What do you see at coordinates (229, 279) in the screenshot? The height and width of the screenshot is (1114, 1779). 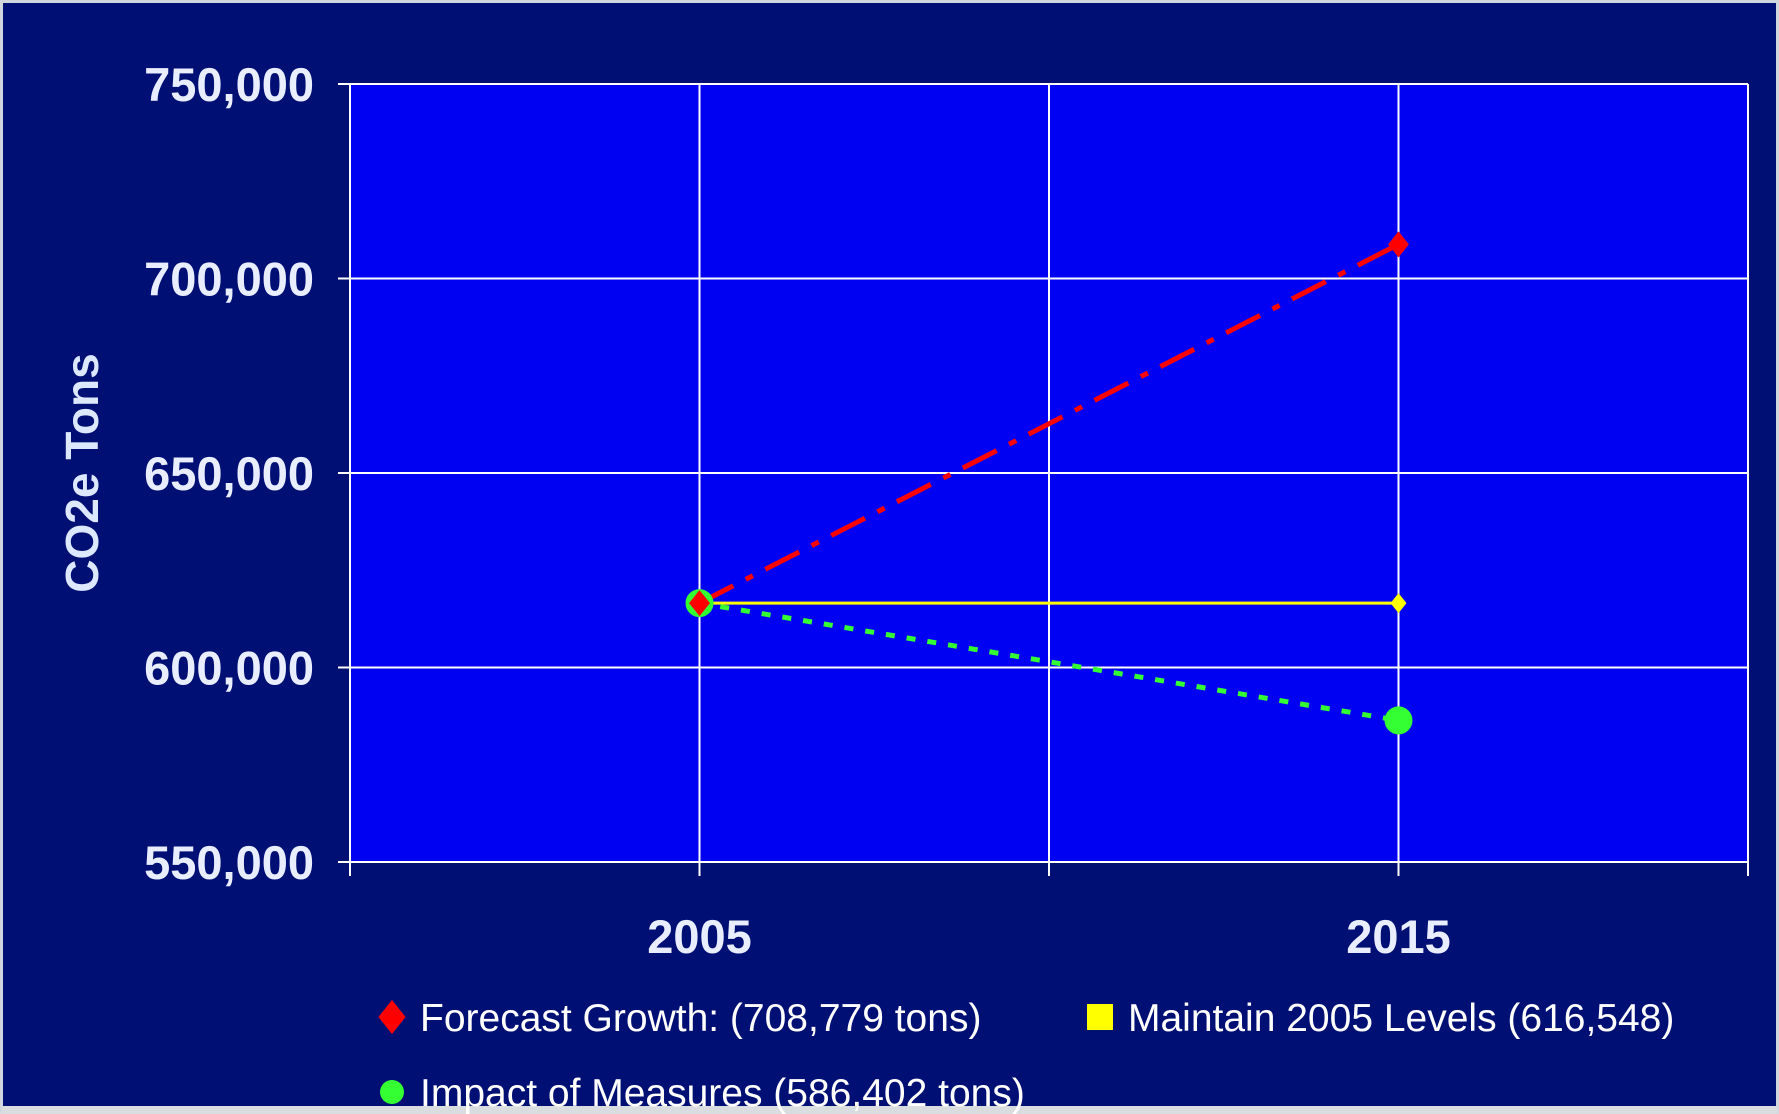 I see `y-tick-label: 700,000` at bounding box center [229, 279].